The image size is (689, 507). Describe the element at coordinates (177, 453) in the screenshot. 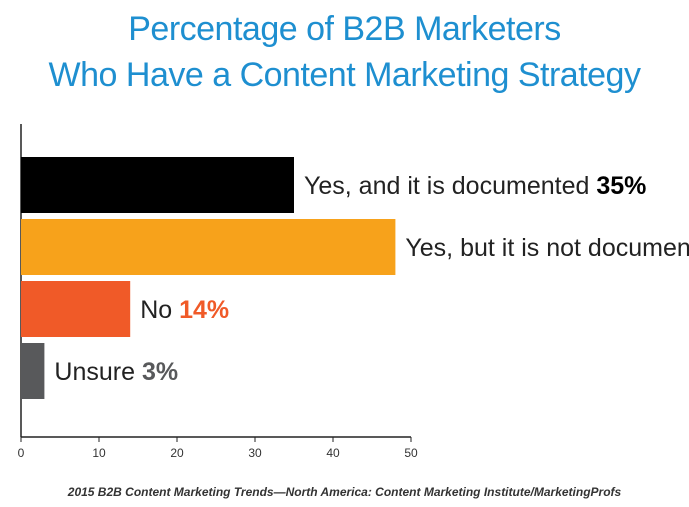

I see `x-tick-label-20: 20` at that location.